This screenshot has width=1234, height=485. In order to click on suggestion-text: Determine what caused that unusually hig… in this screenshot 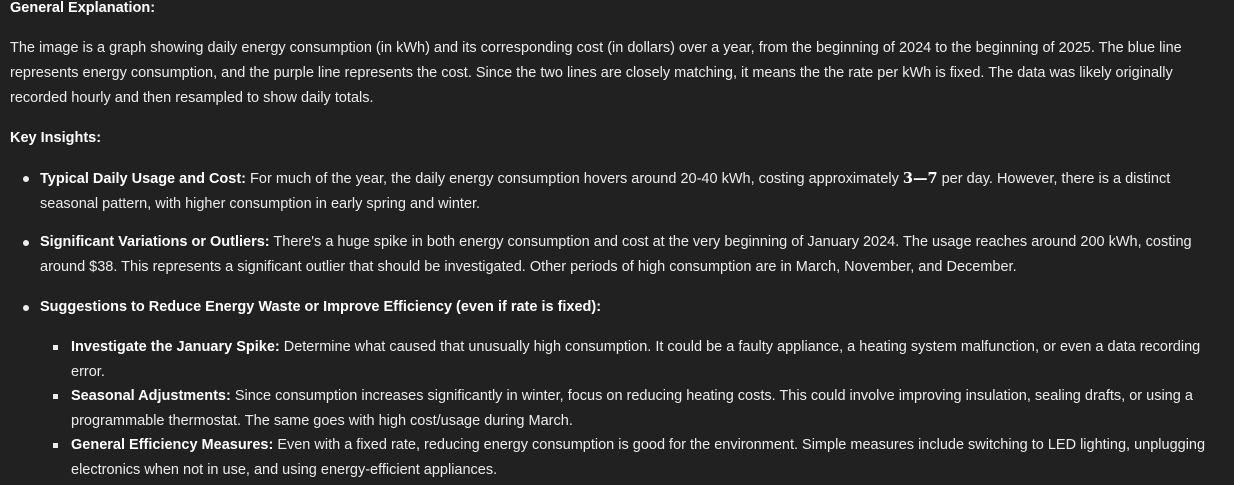, I will do `click(636, 359)`.